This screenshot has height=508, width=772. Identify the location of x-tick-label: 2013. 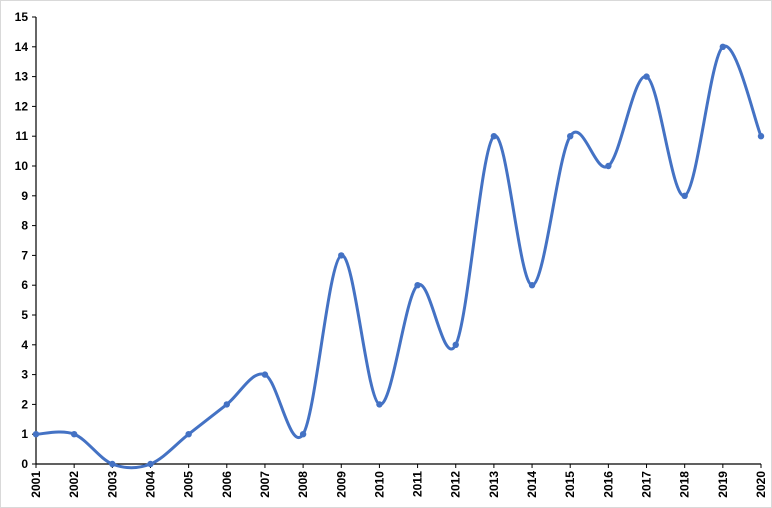
(494, 484).